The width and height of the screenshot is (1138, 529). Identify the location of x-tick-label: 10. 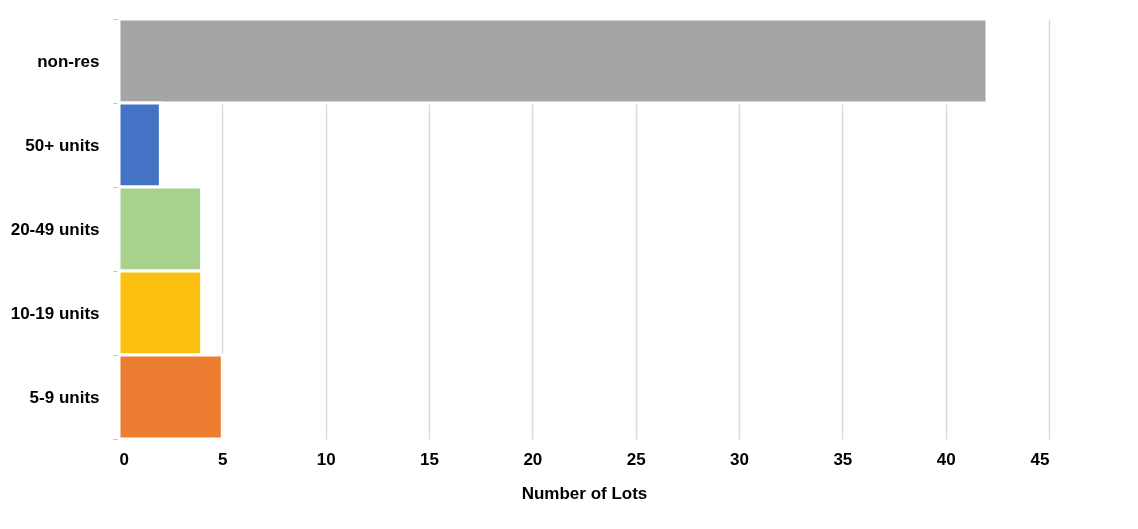
(326, 459).